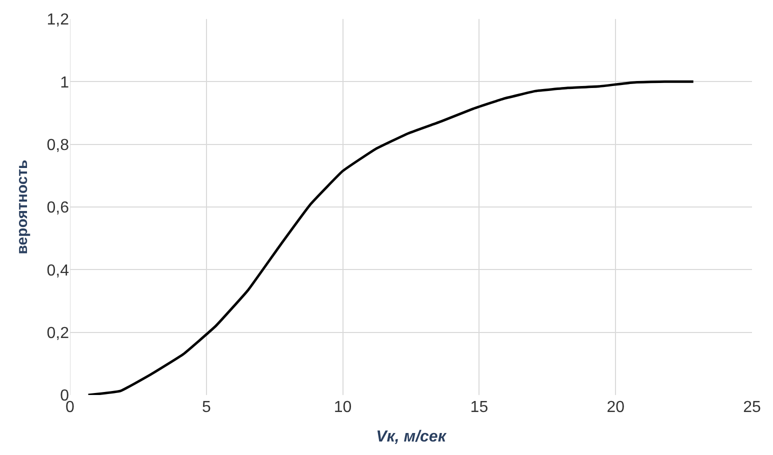 This screenshot has width=773, height=455. What do you see at coordinates (479, 407) in the screenshot?
I see `x-tick-label: 15` at bounding box center [479, 407].